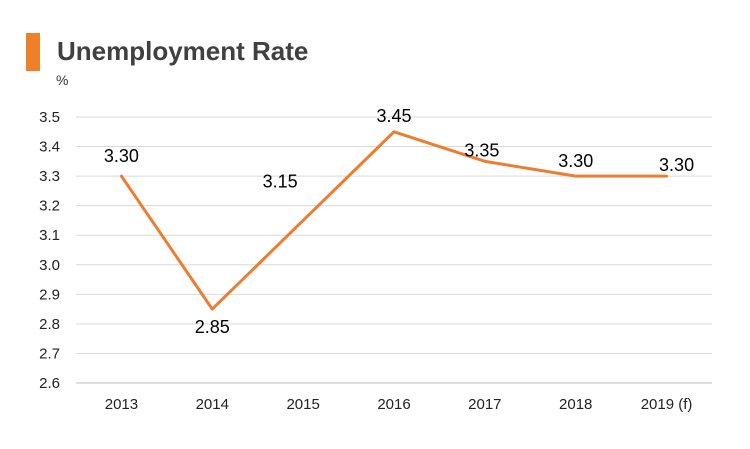 The width and height of the screenshot is (750, 449). I want to click on y-tick-label: 2.8, so click(49, 324).